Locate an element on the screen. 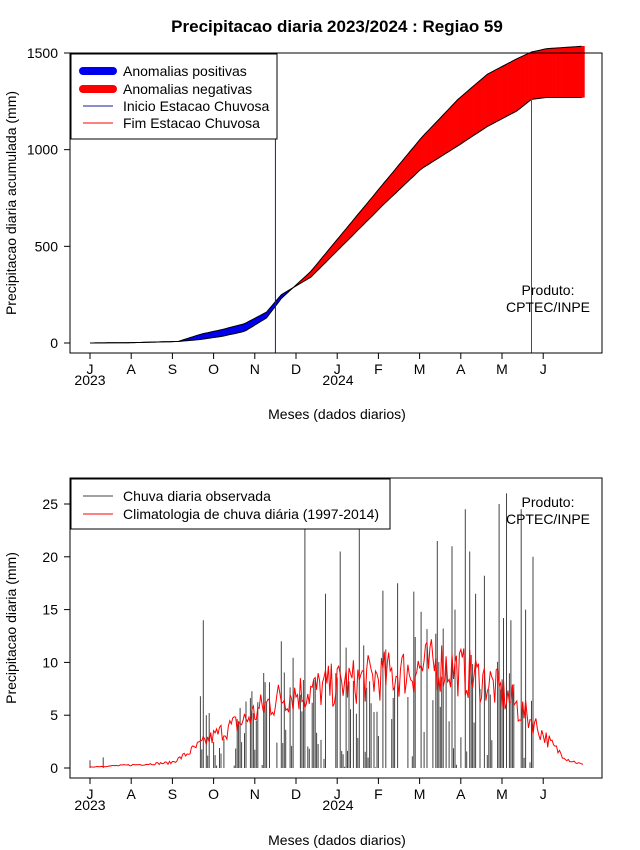 The height and width of the screenshot is (850, 640). year-label-2023-bottom: 2023 is located at coordinates (89, 805).